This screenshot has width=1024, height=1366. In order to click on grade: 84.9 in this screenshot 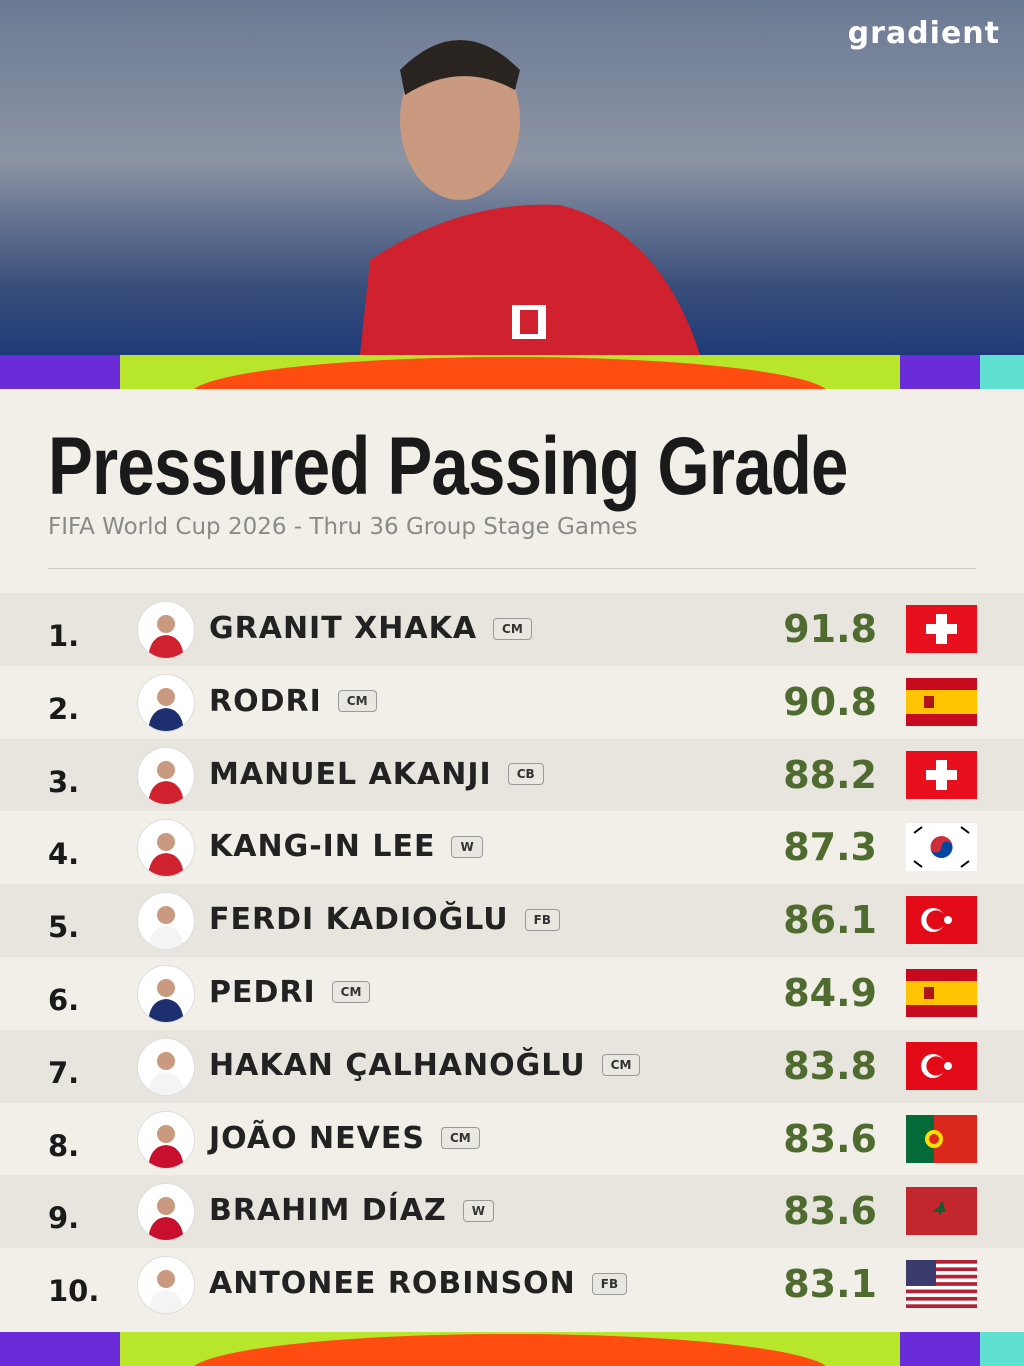, I will do `click(830, 992)`.